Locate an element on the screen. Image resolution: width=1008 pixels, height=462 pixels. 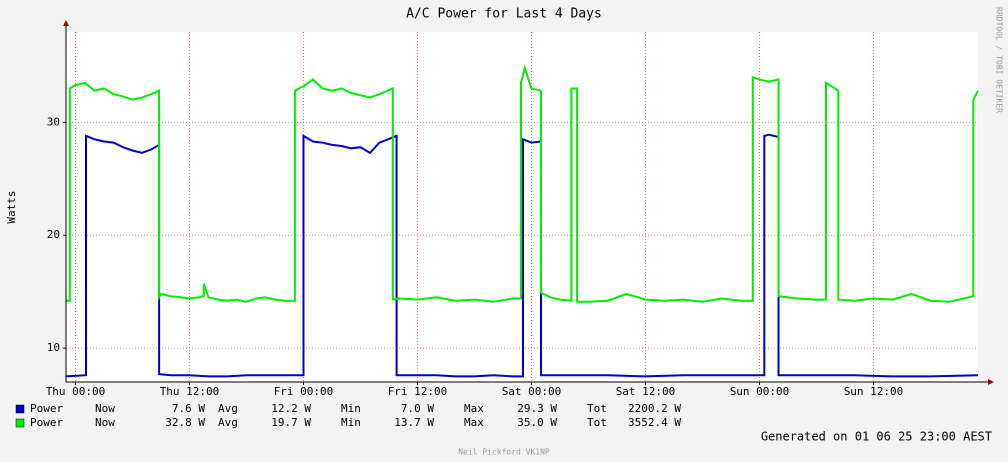
x-tick-label: Fri 12:00 is located at coordinates (418, 391).